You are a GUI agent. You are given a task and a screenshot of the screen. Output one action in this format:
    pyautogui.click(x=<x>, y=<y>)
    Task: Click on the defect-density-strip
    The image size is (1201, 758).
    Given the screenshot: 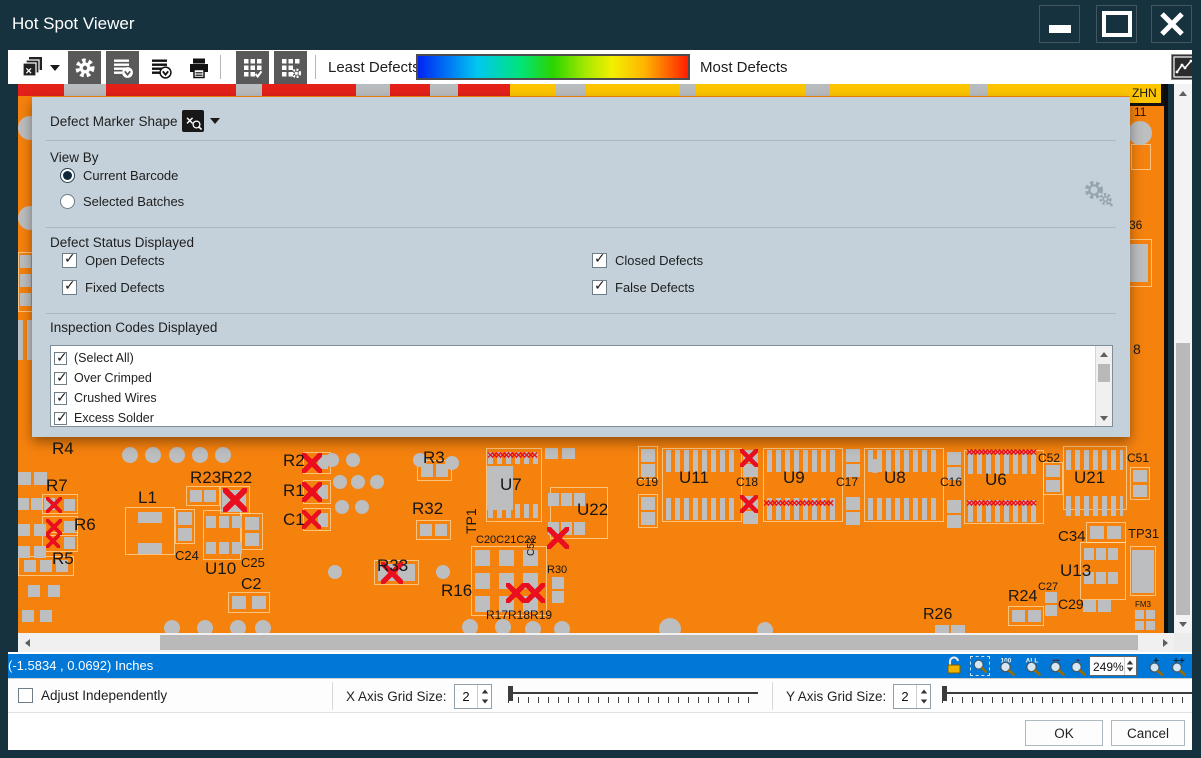 What is the action you would take?
    pyautogui.click(x=410, y=90)
    